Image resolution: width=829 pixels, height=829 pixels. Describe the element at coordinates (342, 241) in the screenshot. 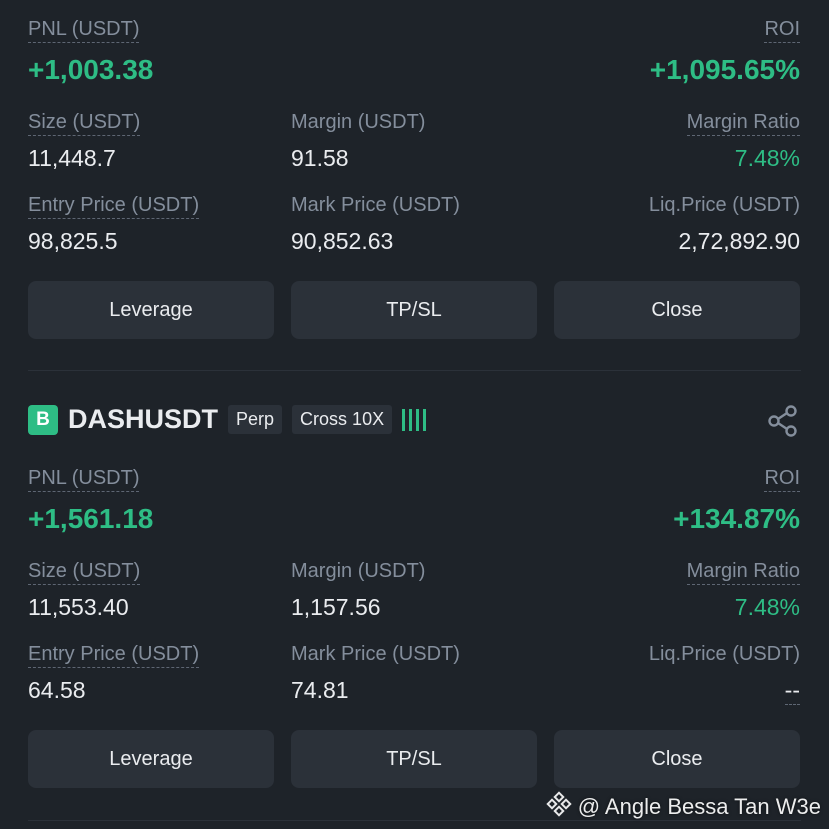

I see `mark-price-value: 90,852.63` at that location.